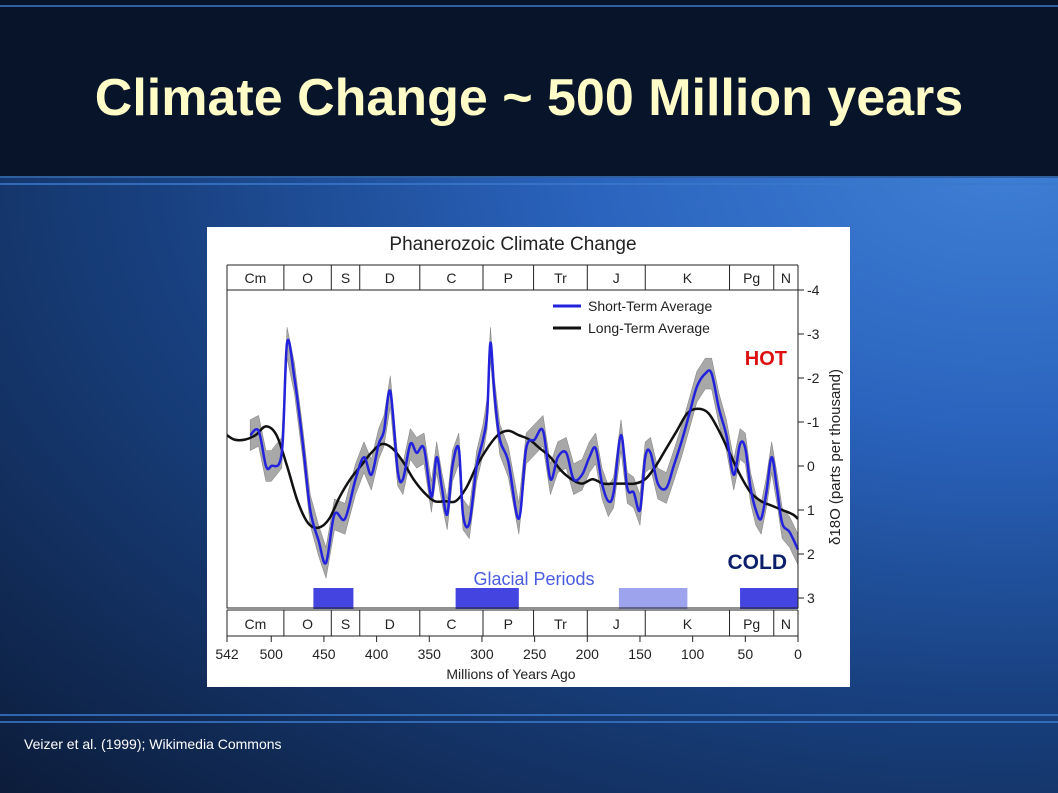 The height and width of the screenshot is (793, 1058). What do you see at coordinates (813, 378) in the screenshot?
I see `y-tick-label: -2` at bounding box center [813, 378].